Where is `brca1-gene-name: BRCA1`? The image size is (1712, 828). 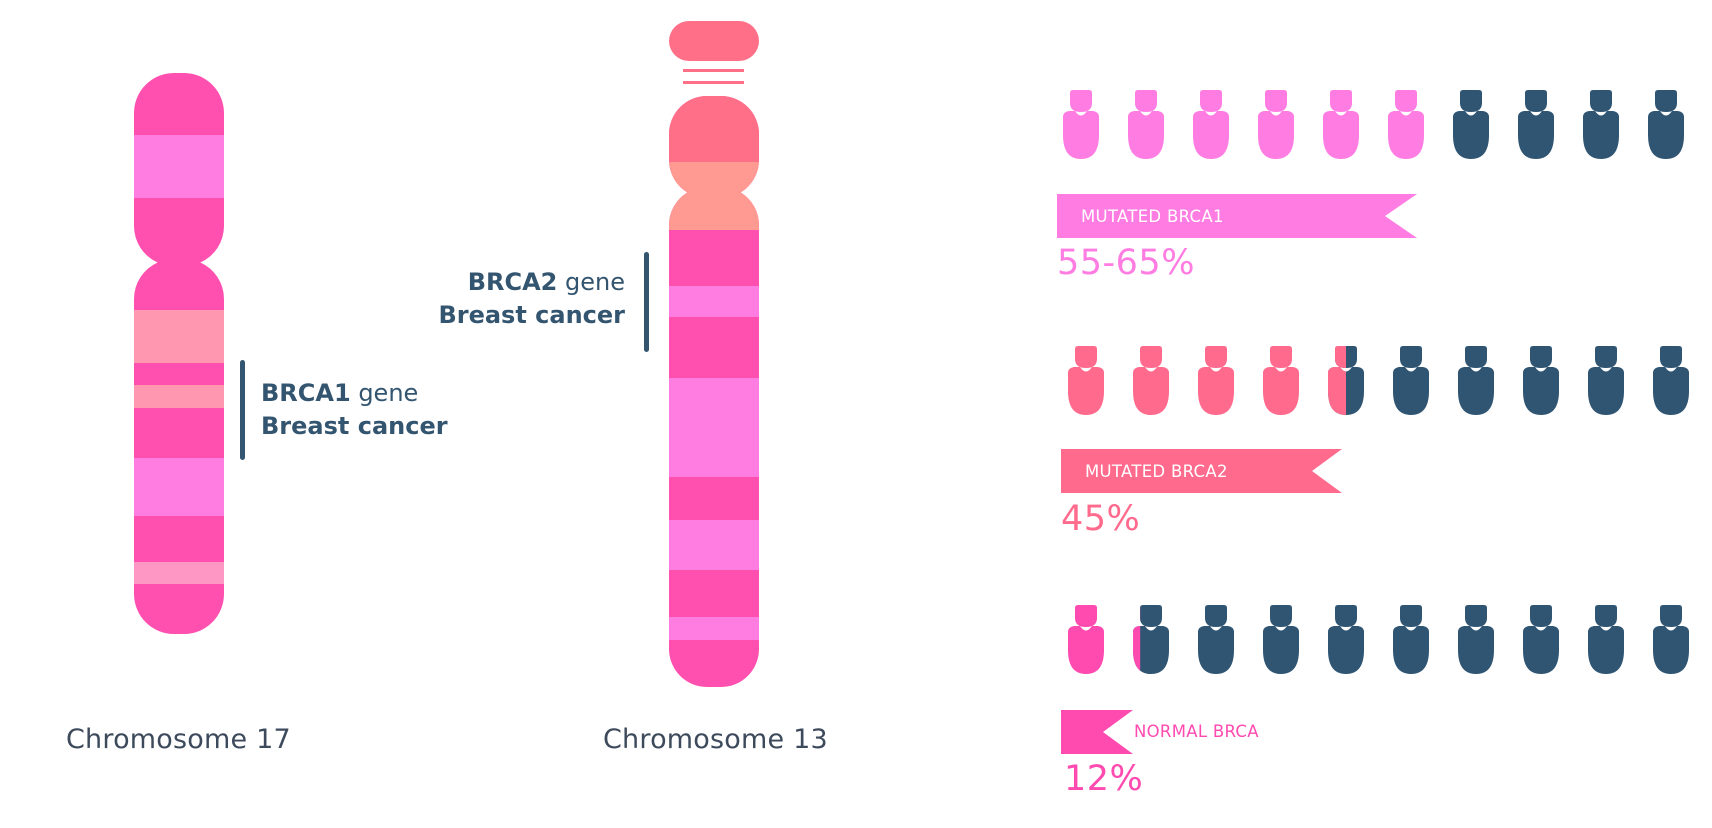
brca1-gene-name: BRCA1 is located at coordinates (306, 393).